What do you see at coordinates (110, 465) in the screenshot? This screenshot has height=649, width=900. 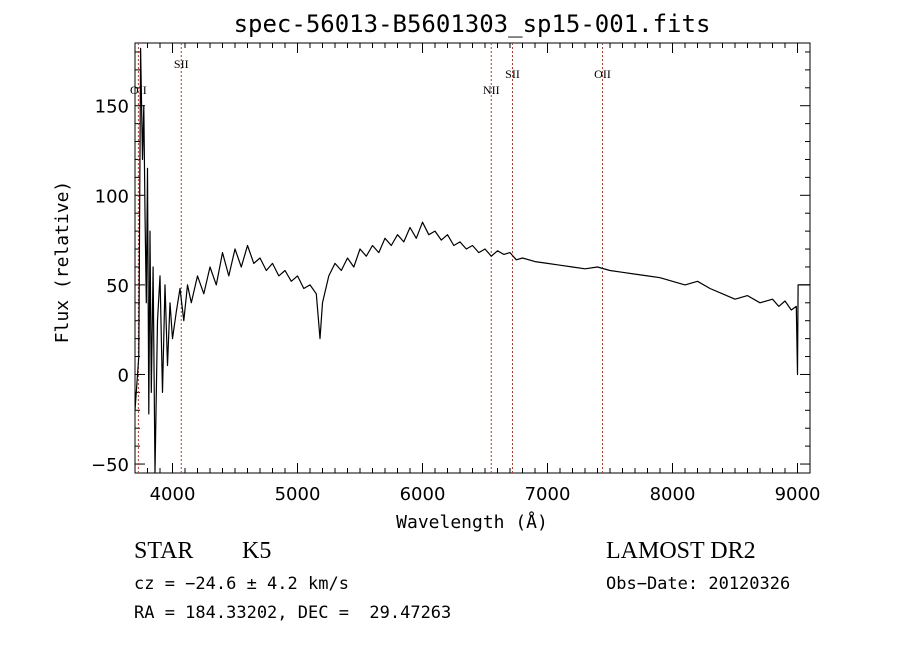 I see `y-tick-label: −50` at bounding box center [110, 465].